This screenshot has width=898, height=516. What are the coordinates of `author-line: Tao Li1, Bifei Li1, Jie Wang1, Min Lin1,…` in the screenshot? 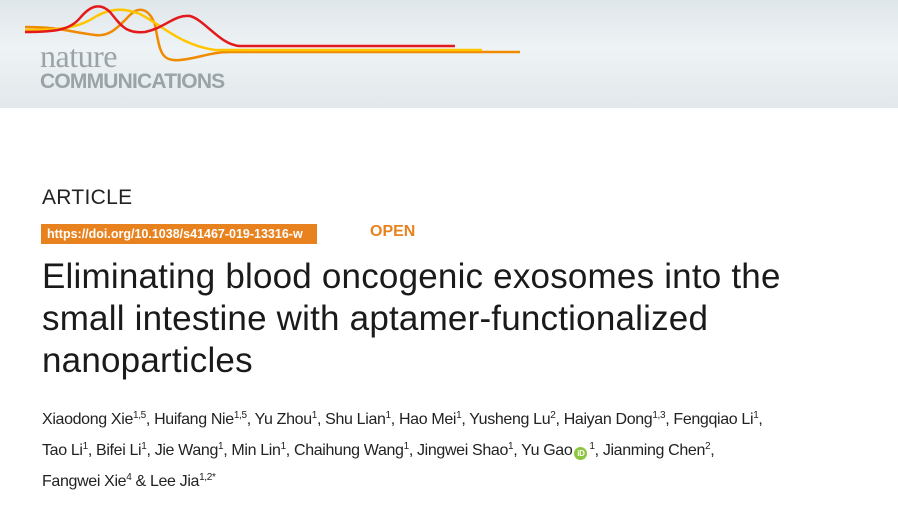 It's located at (378, 450).